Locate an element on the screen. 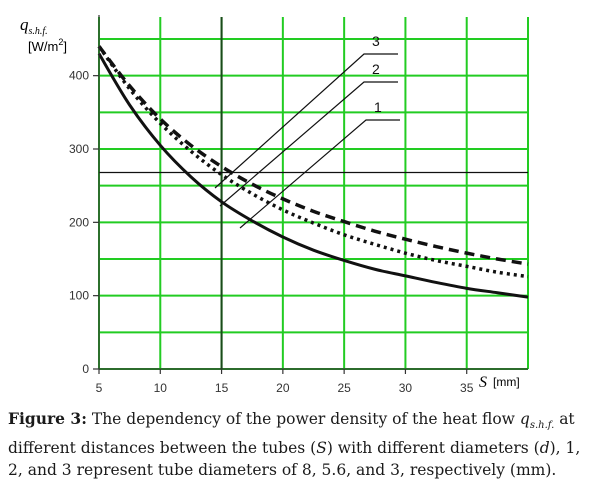 The image size is (590, 498). series-callout-label-1: 1 is located at coordinates (378, 107).